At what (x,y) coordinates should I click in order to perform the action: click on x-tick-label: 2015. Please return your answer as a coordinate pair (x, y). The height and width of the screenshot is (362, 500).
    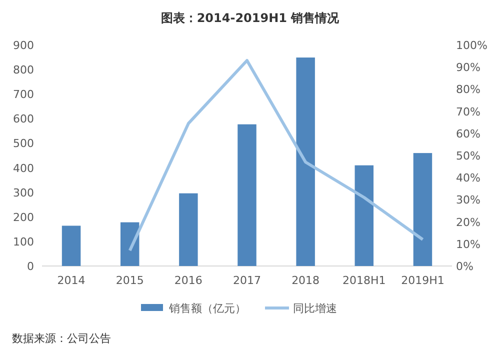
    Looking at the image, I should click on (130, 280).